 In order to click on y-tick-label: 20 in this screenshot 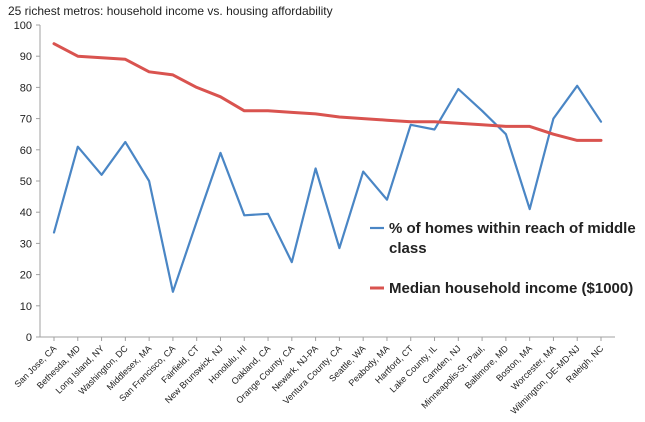, I will do `click(26, 276)`.